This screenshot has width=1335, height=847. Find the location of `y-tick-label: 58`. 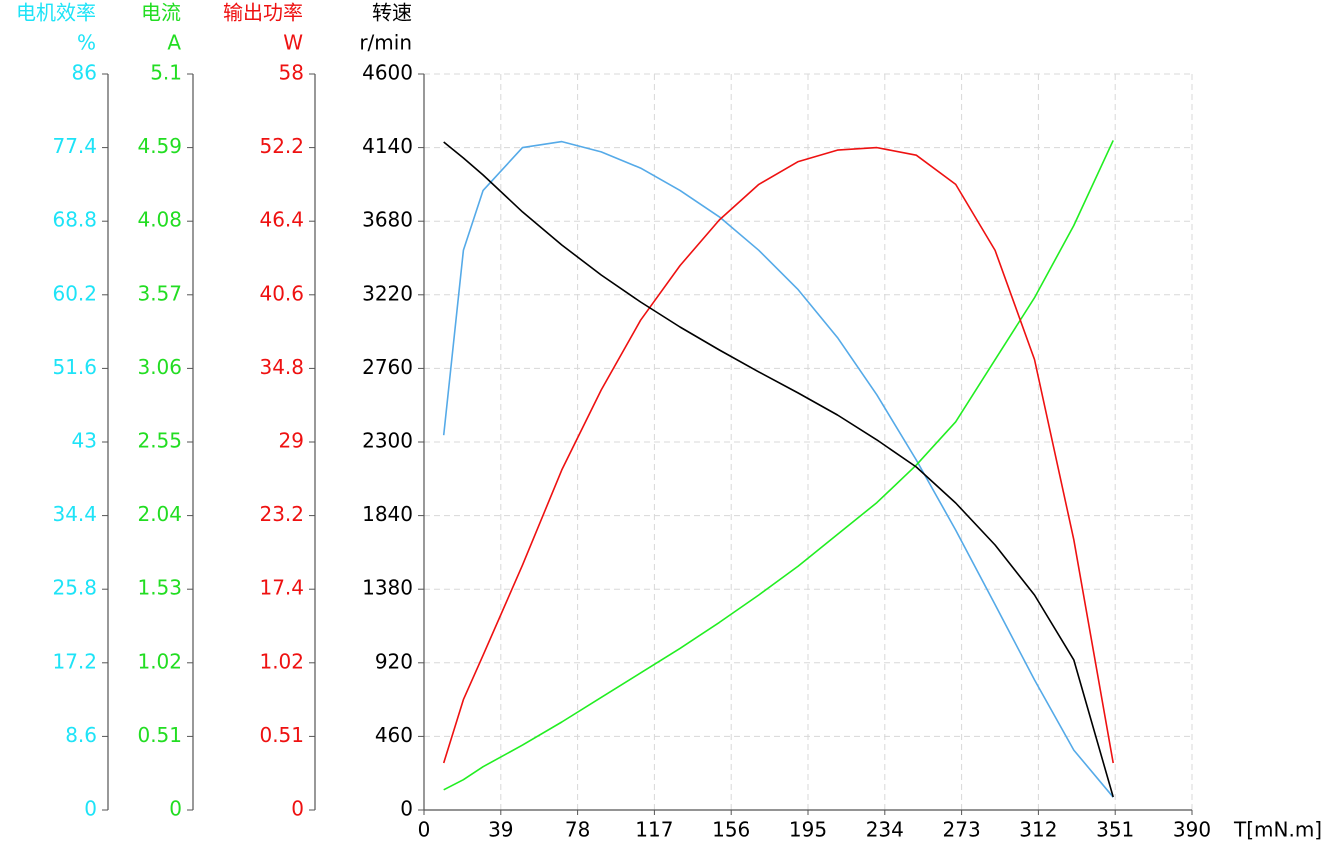

y-tick-label: 58 is located at coordinates (291, 73).